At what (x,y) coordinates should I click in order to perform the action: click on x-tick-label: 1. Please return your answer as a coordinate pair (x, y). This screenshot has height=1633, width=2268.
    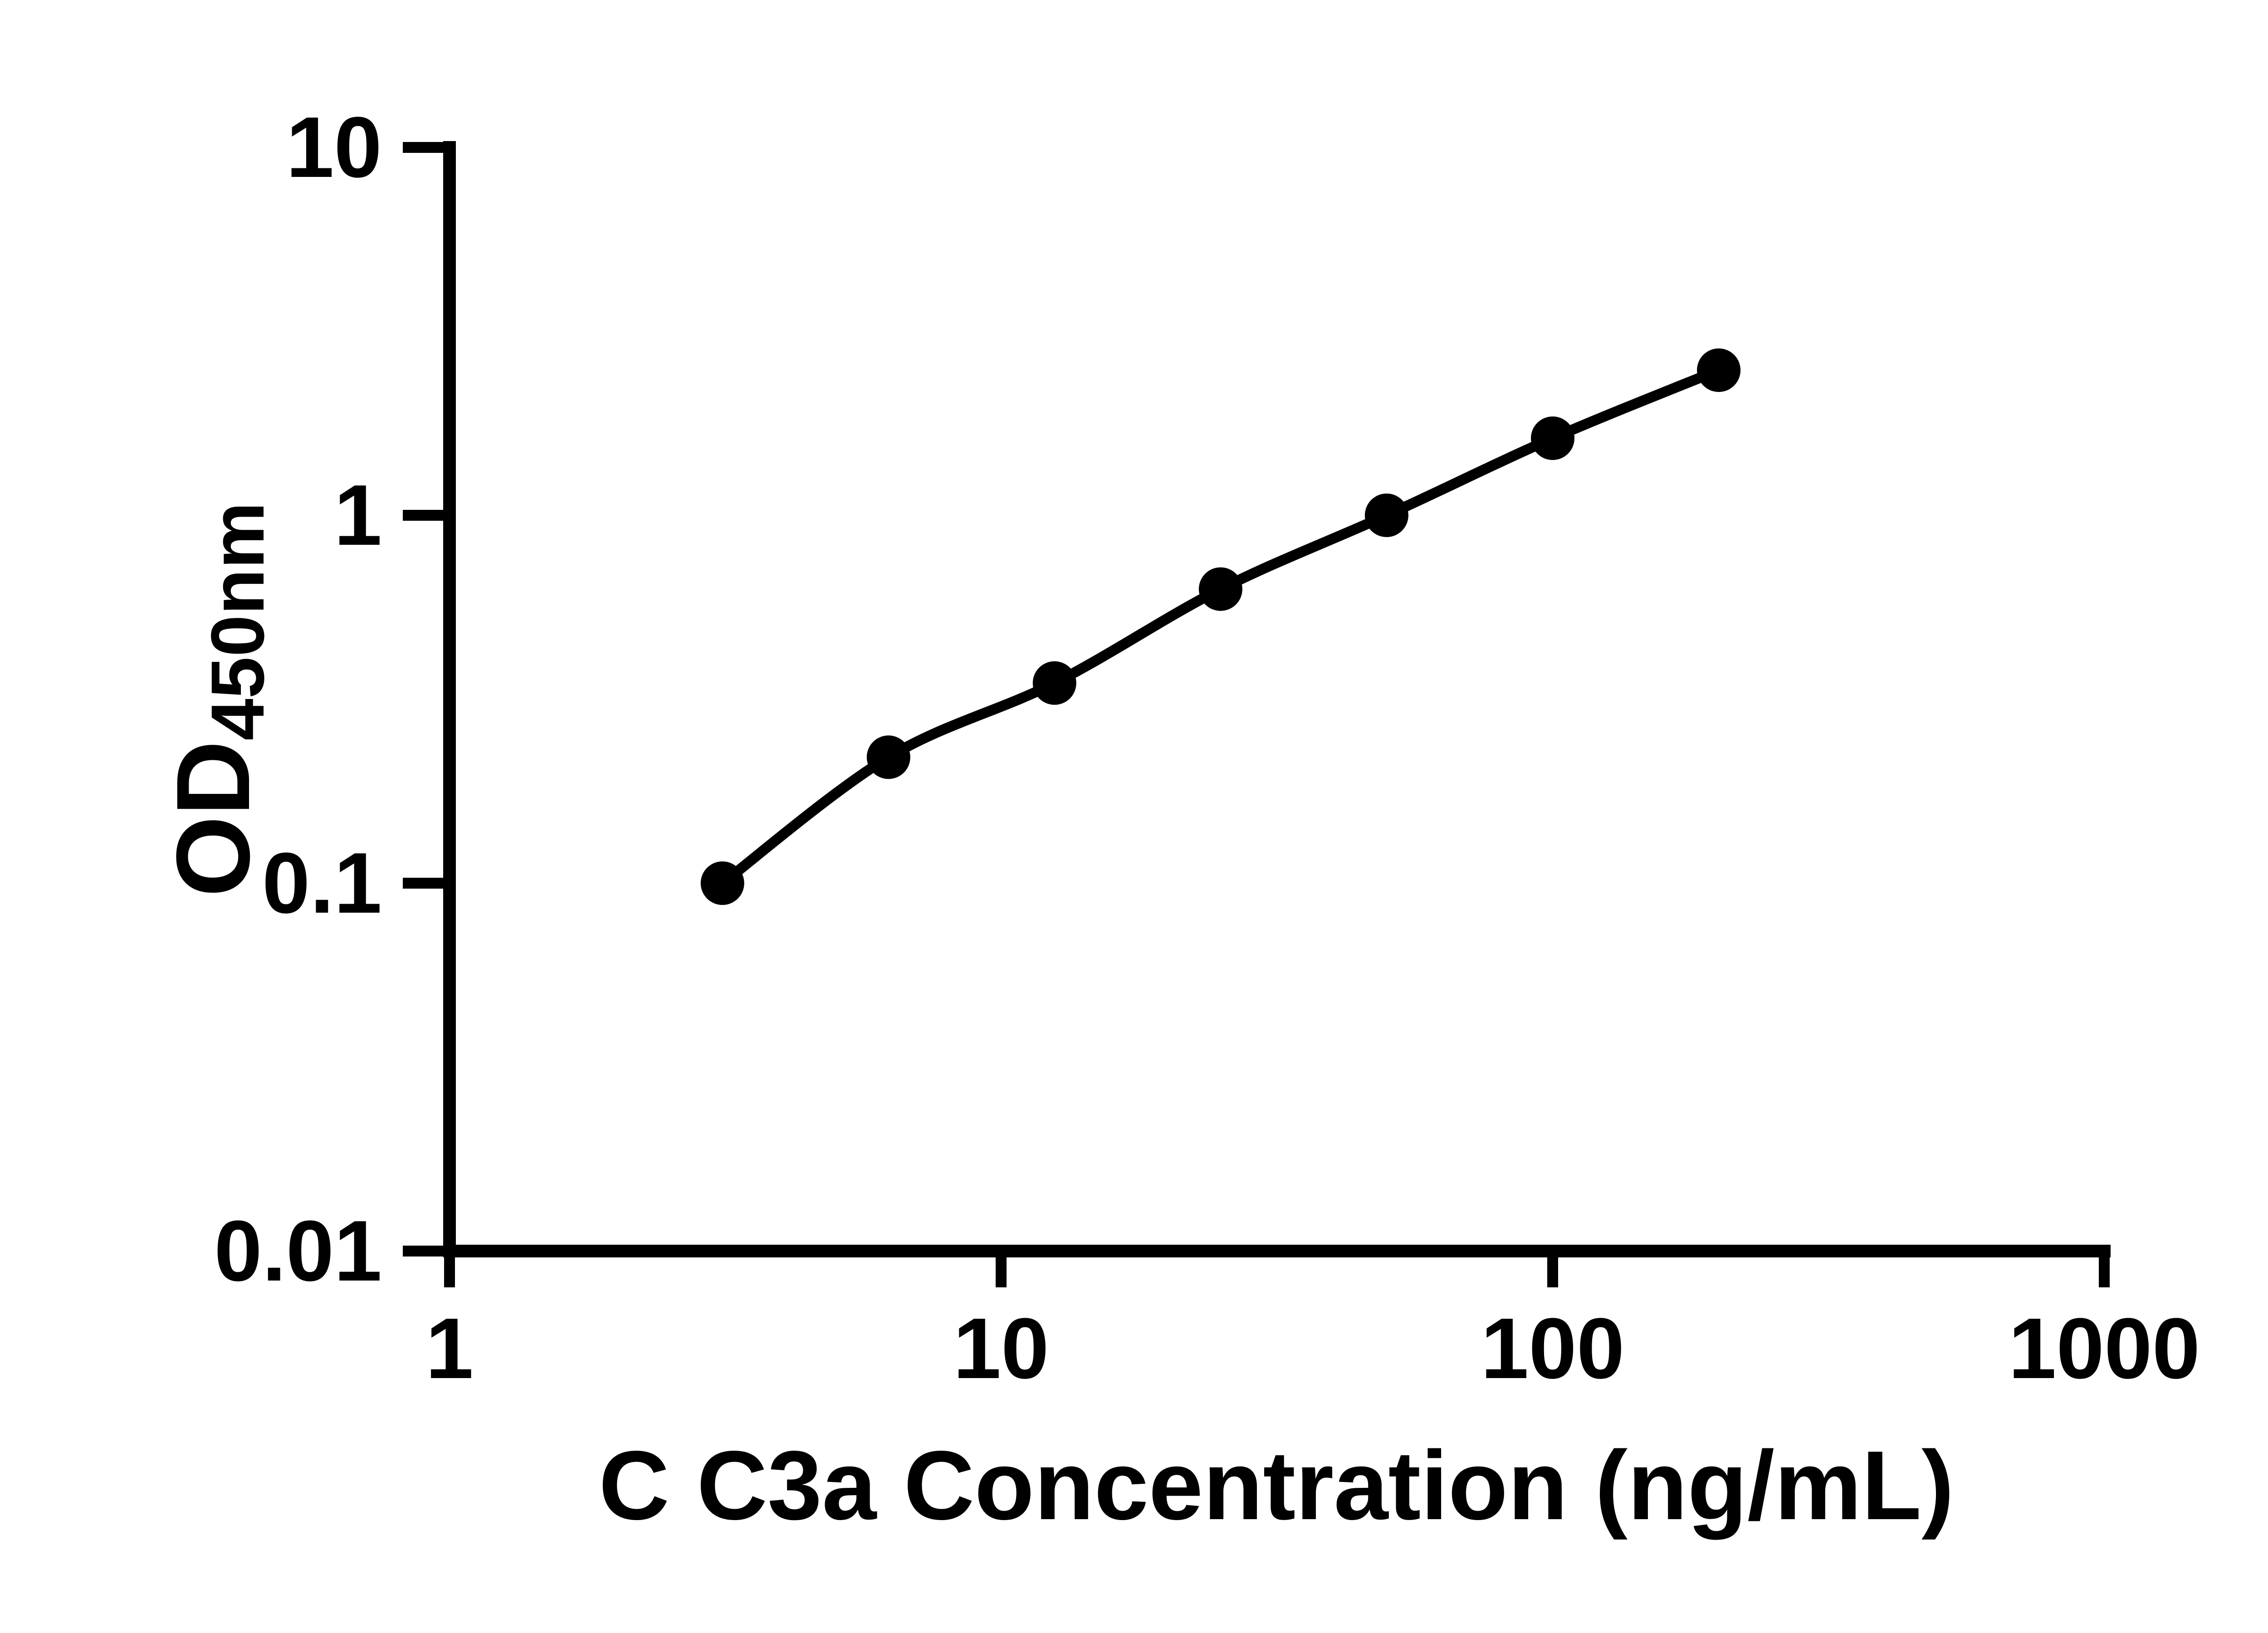
    Looking at the image, I should click on (450, 1349).